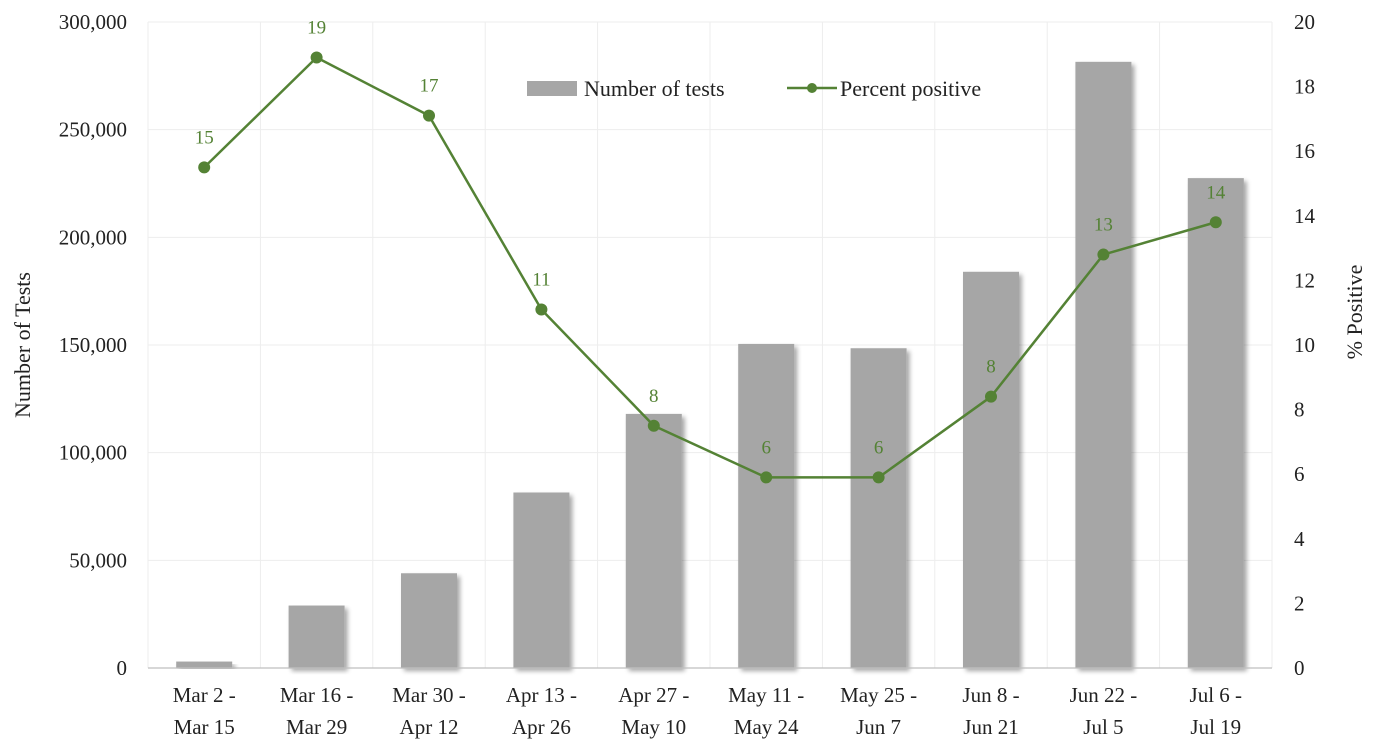 This screenshot has height=743, width=1387. Describe the element at coordinates (429, 86) in the screenshot. I see `data-label-percent-positive: 17` at that location.